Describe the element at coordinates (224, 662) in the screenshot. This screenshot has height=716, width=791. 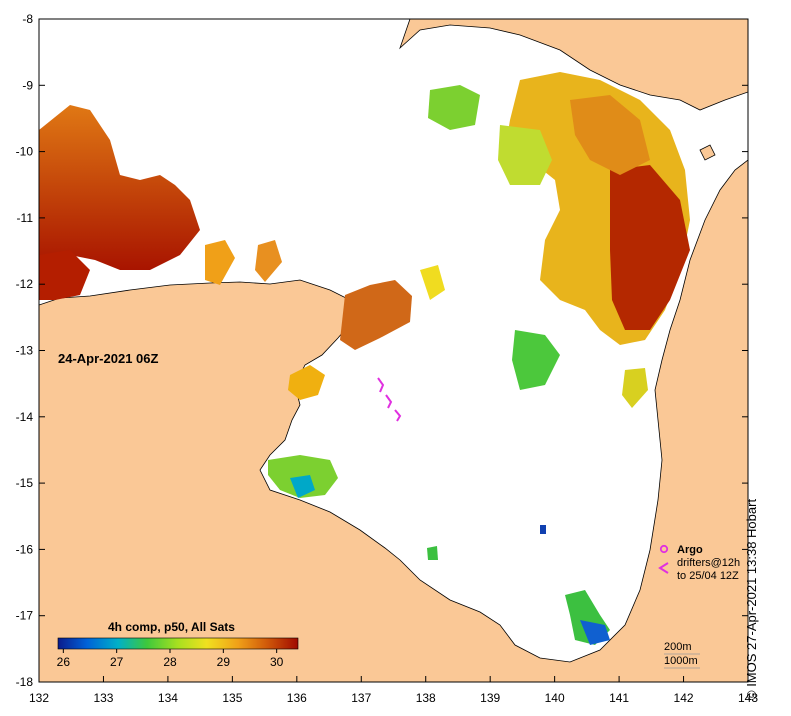
I see `colorbar-tick-label: 29` at that location.